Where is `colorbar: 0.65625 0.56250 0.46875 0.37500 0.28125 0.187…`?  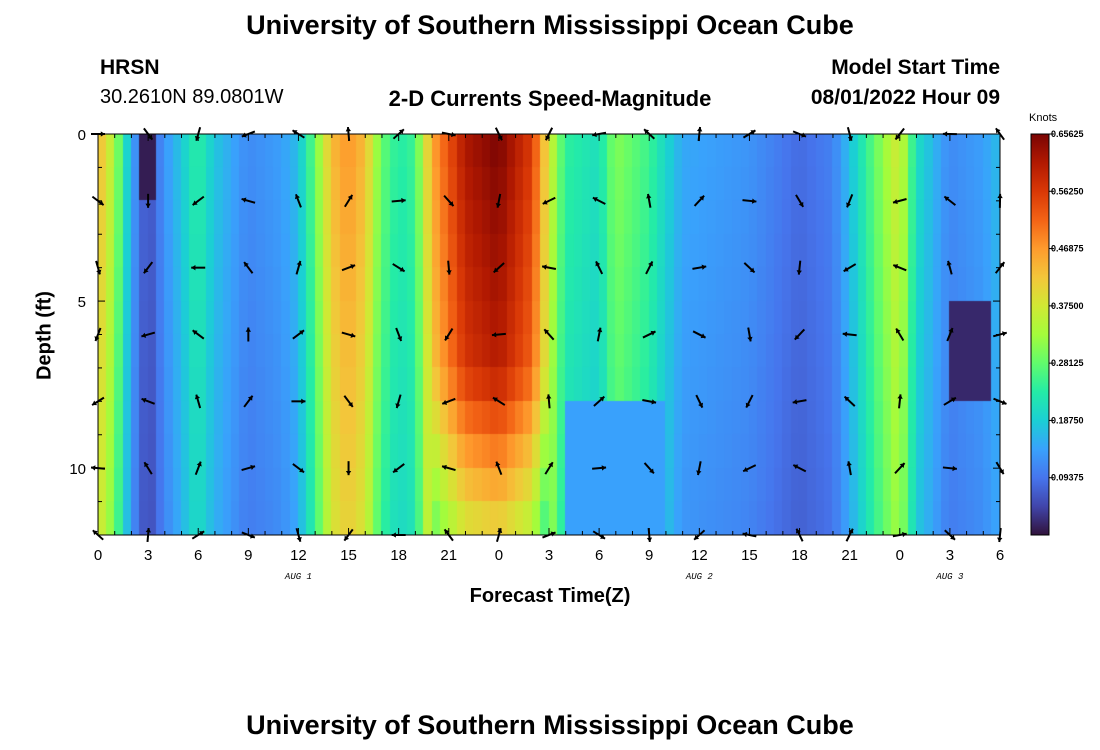 colorbar: 0.65625 0.56250 0.46875 0.37500 0.28125 0.187… is located at coordinates (1057, 332).